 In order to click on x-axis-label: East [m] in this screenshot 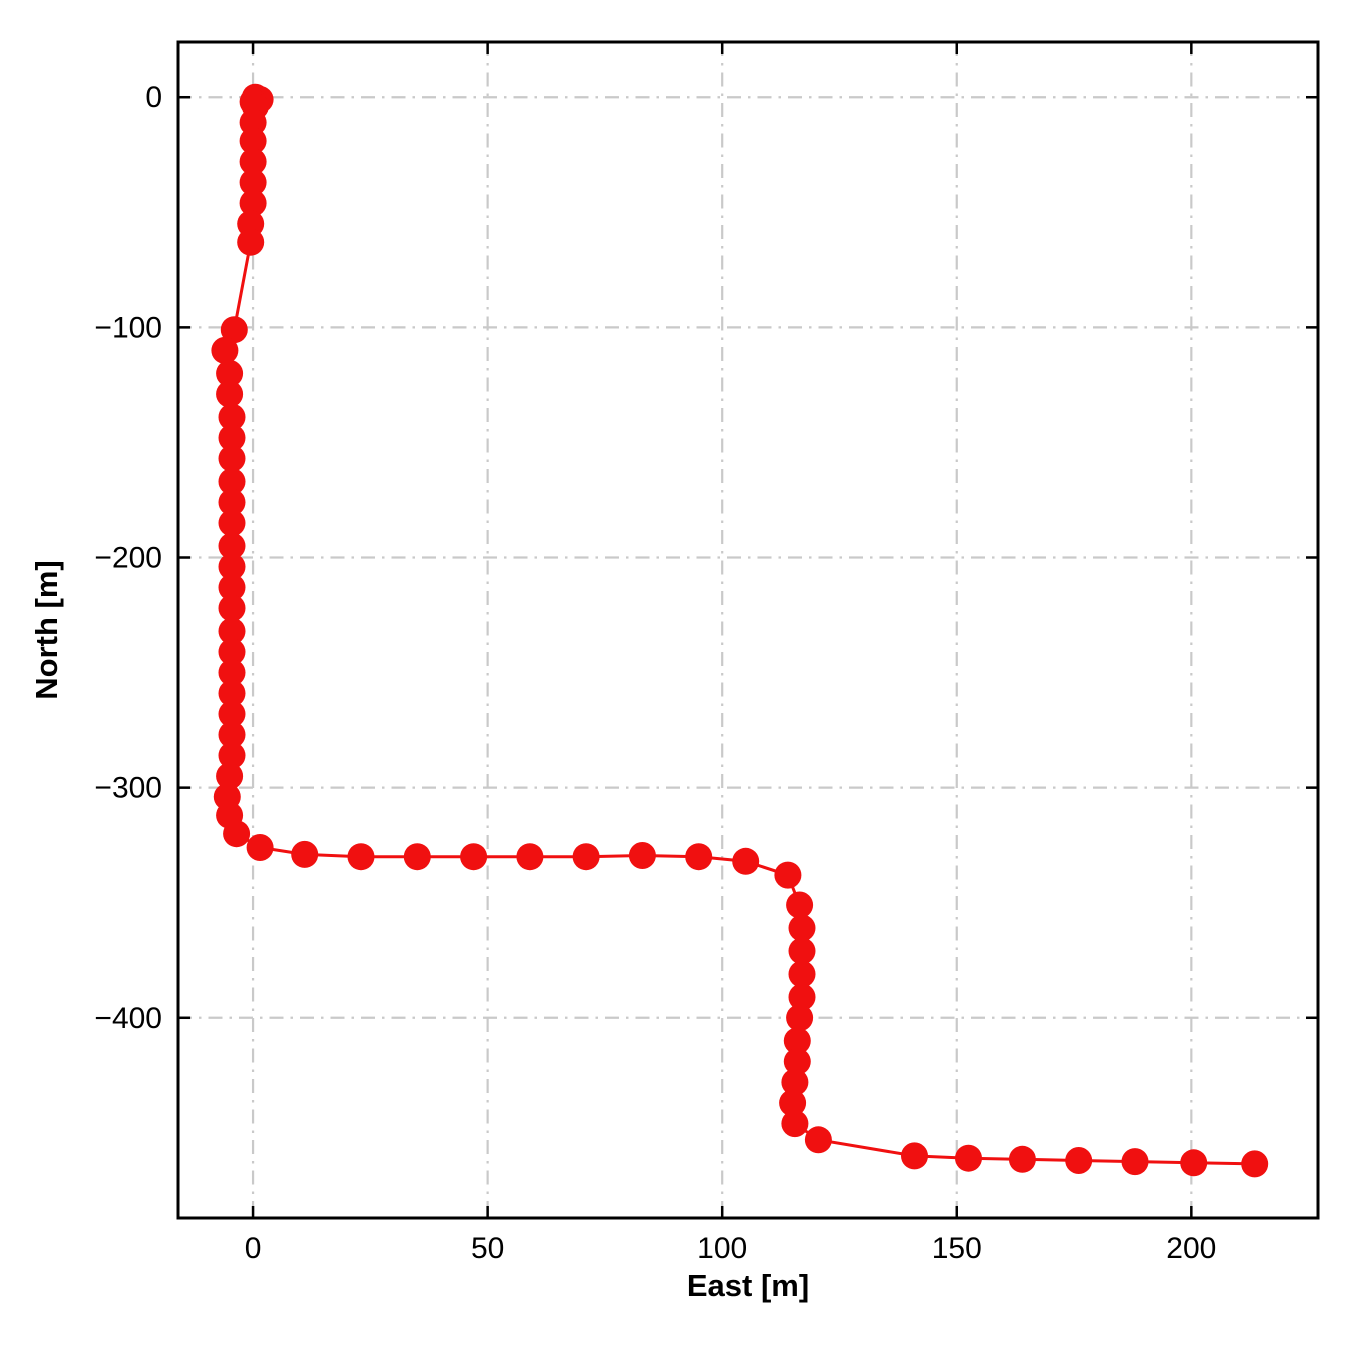, I will do `click(748, 1285)`.